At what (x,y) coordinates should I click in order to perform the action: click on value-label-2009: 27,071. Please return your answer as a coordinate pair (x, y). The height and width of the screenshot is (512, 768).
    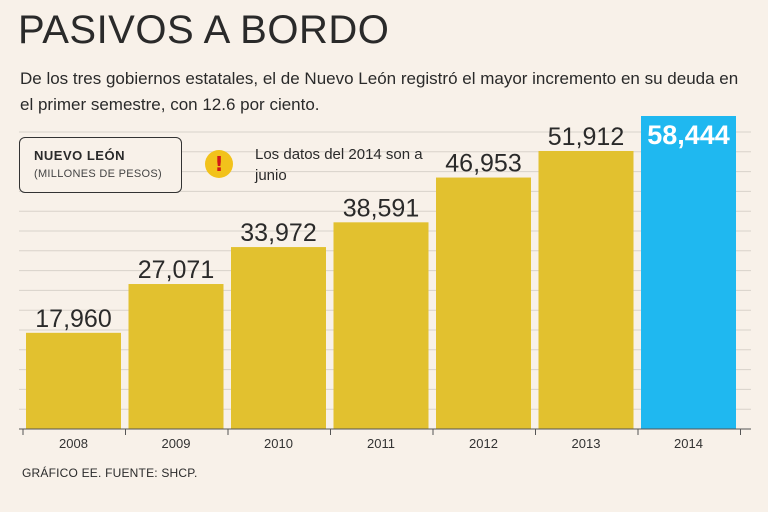
    Looking at the image, I should click on (176, 270).